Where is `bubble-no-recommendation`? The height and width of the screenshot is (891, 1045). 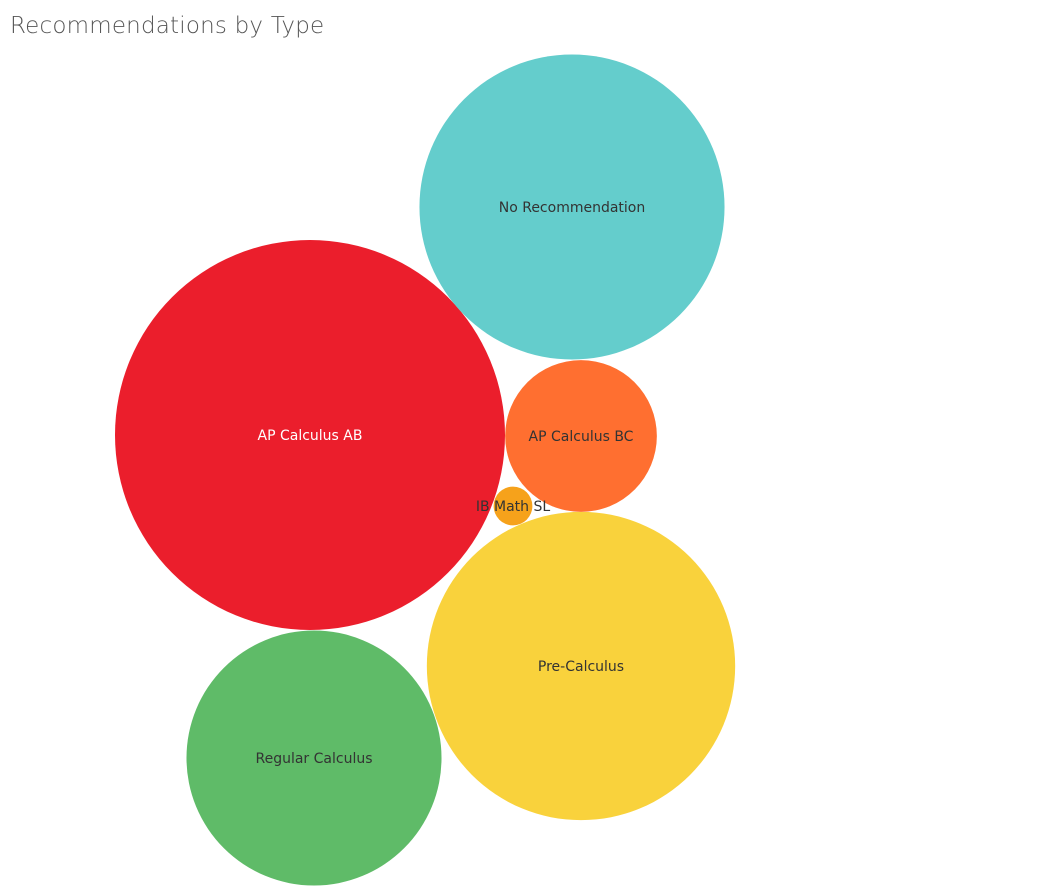
bubble-no-recommendation is located at coordinates (572, 207).